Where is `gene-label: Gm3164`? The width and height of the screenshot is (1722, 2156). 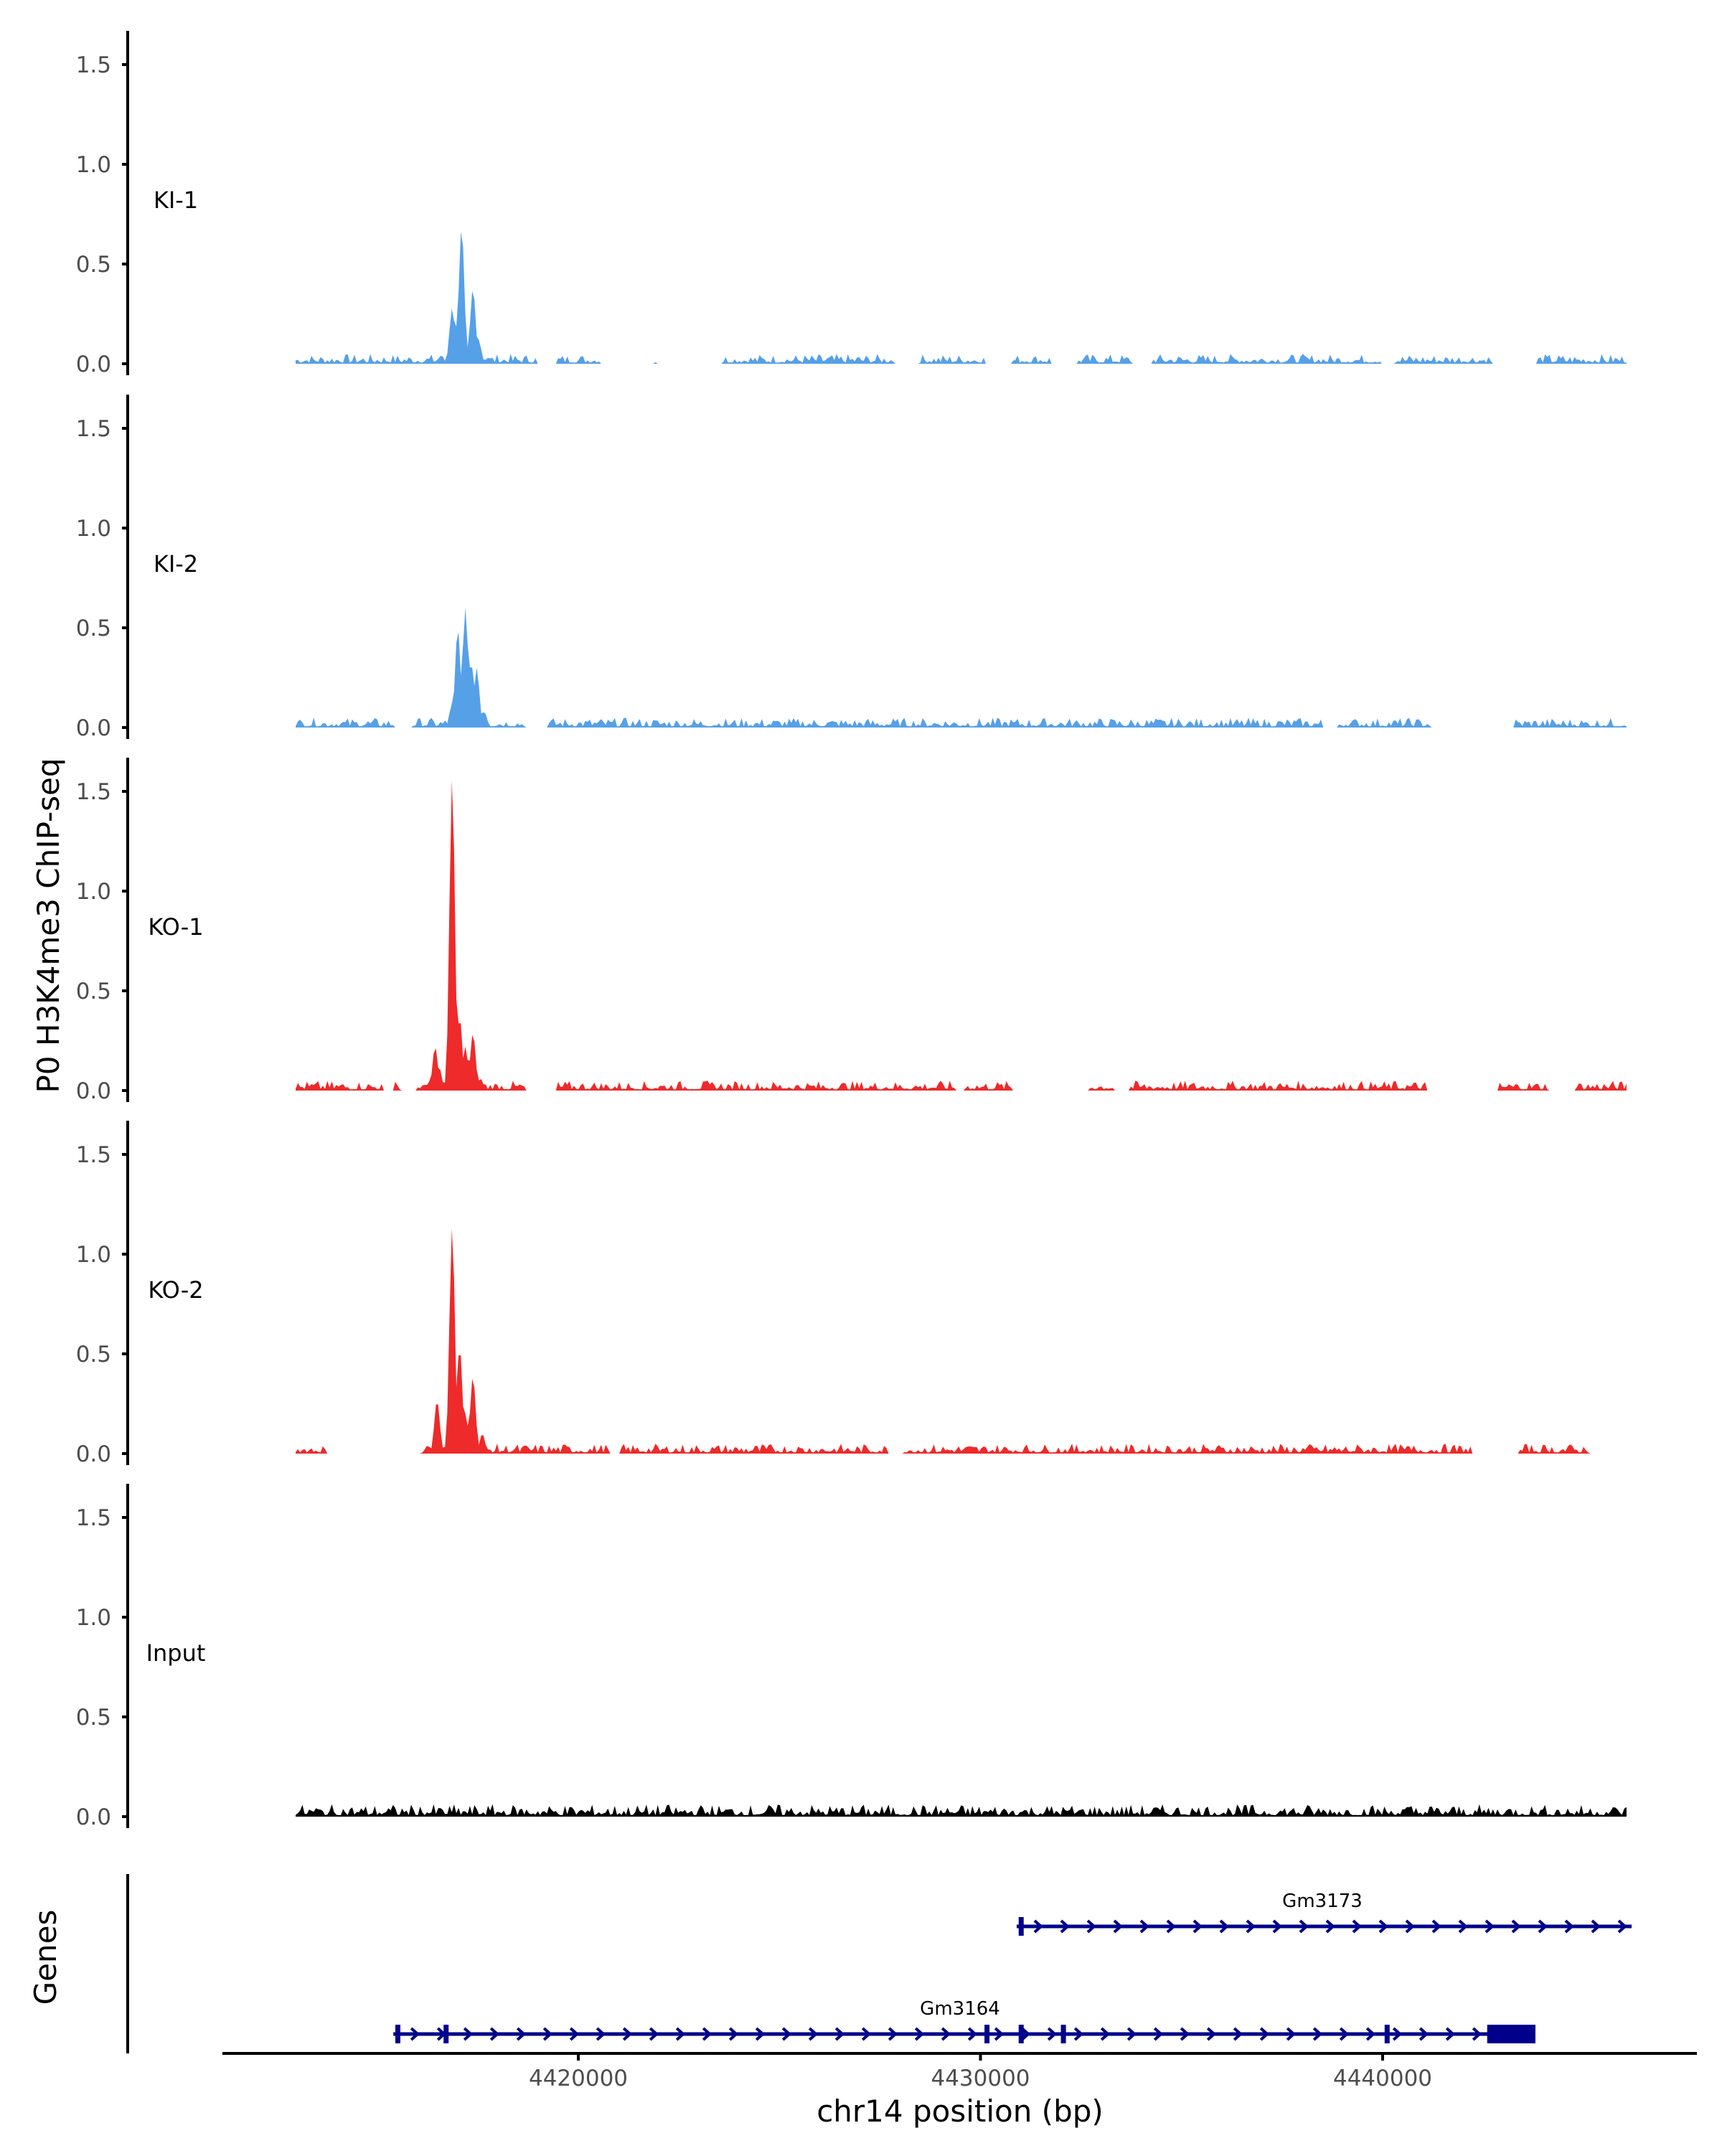
gene-label: Gm3164 is located at coordinates (960, 2009).